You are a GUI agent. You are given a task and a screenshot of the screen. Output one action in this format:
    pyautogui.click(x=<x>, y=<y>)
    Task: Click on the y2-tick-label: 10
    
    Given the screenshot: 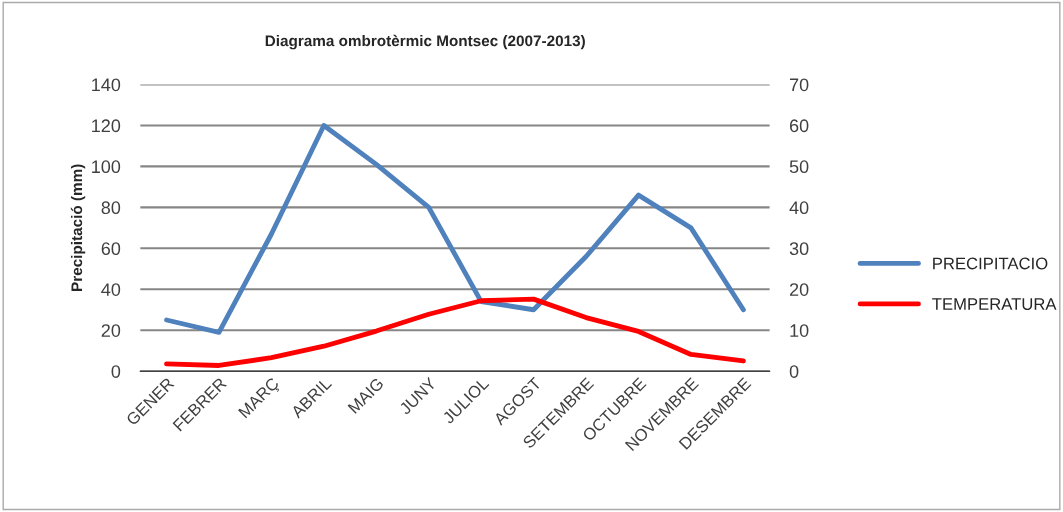 What is the action you would take?
    pyautogui.click(x=799, y=330)
    